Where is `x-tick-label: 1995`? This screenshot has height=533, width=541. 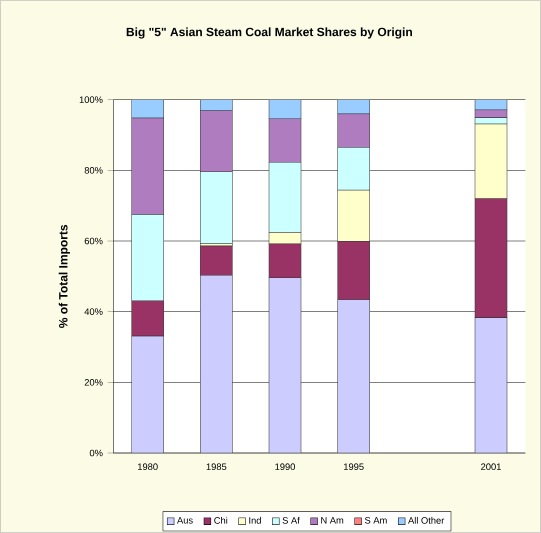 x-tick-label: 1995 is located at coordinates (354, 466).